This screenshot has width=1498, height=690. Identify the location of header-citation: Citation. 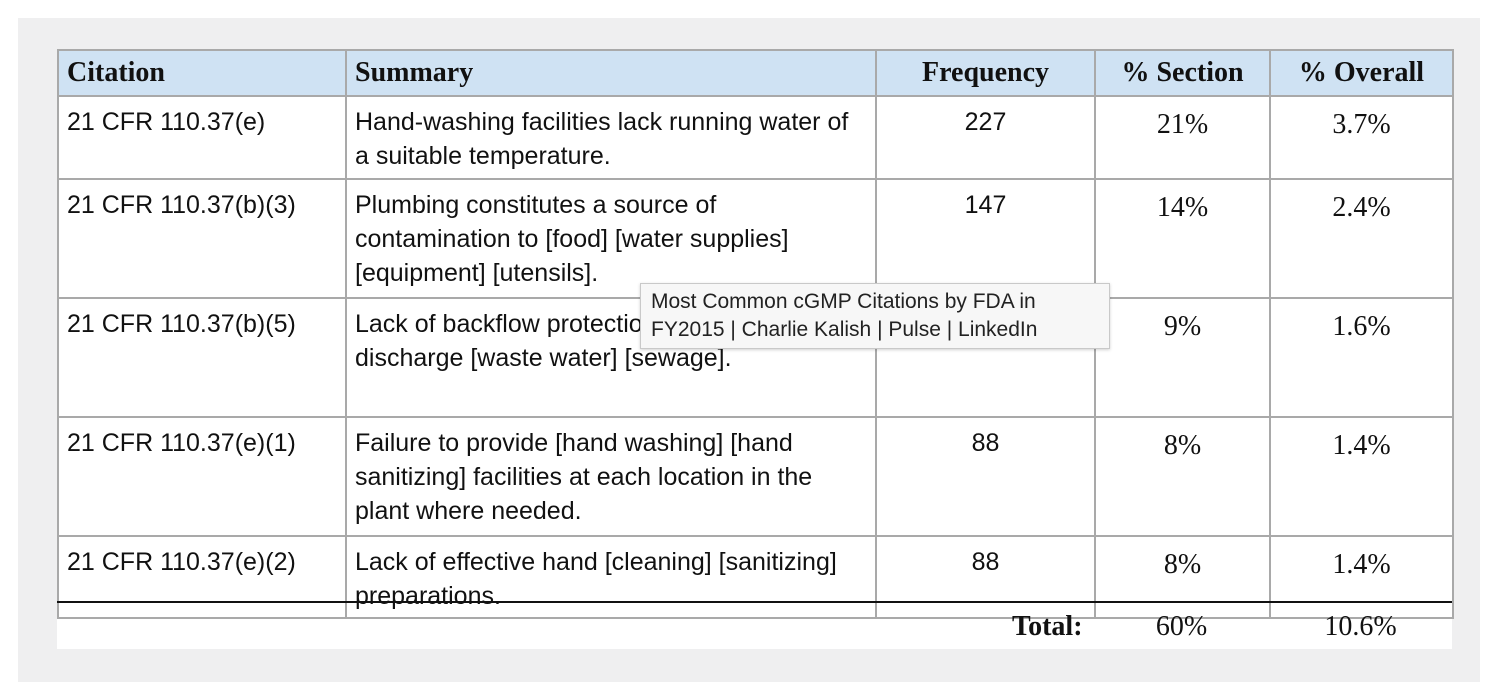
(202, 73).